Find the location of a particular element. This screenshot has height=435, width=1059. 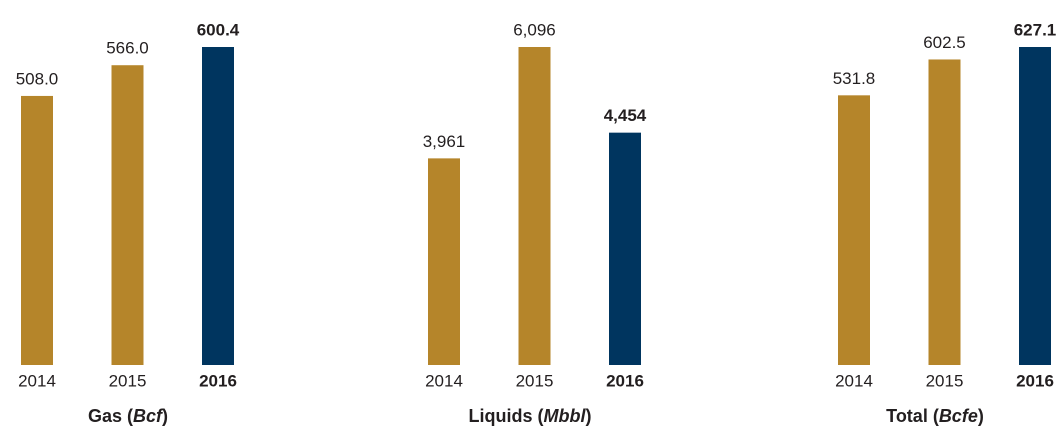

value-label: 602.5 is located at coordinates (944, 42).